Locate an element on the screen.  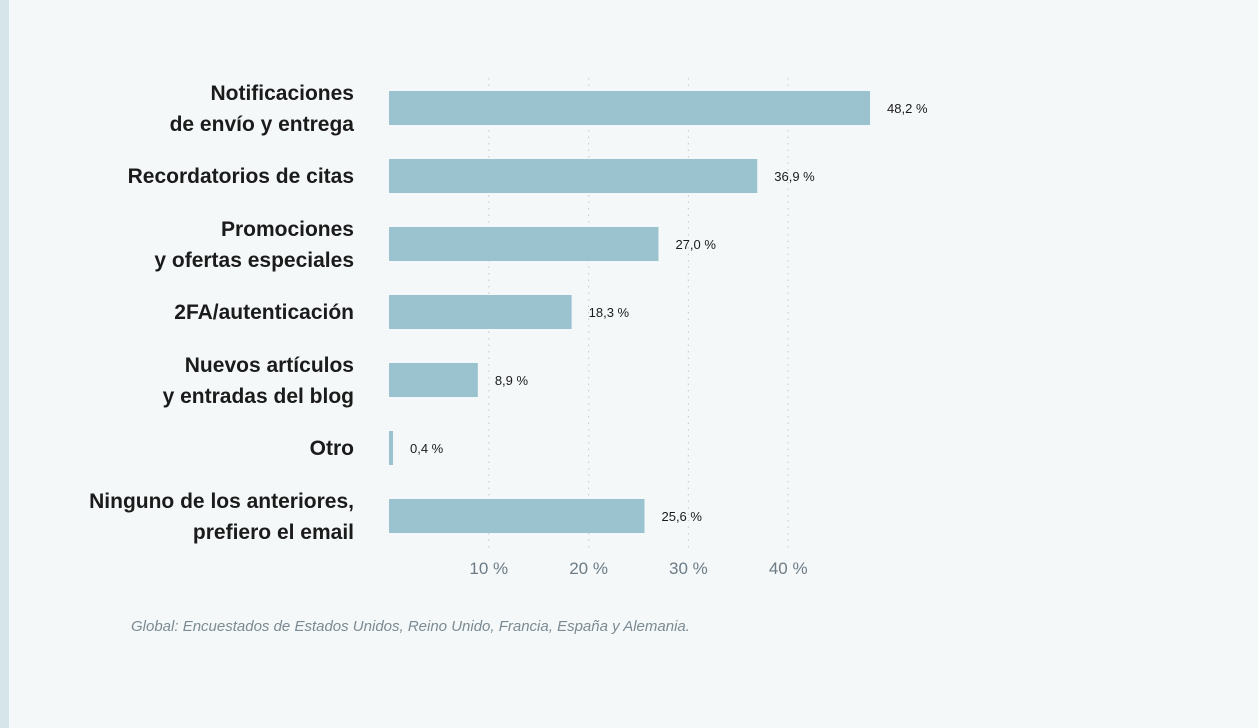
x-tick-label: 30 % is located at coordinates (688, 568).